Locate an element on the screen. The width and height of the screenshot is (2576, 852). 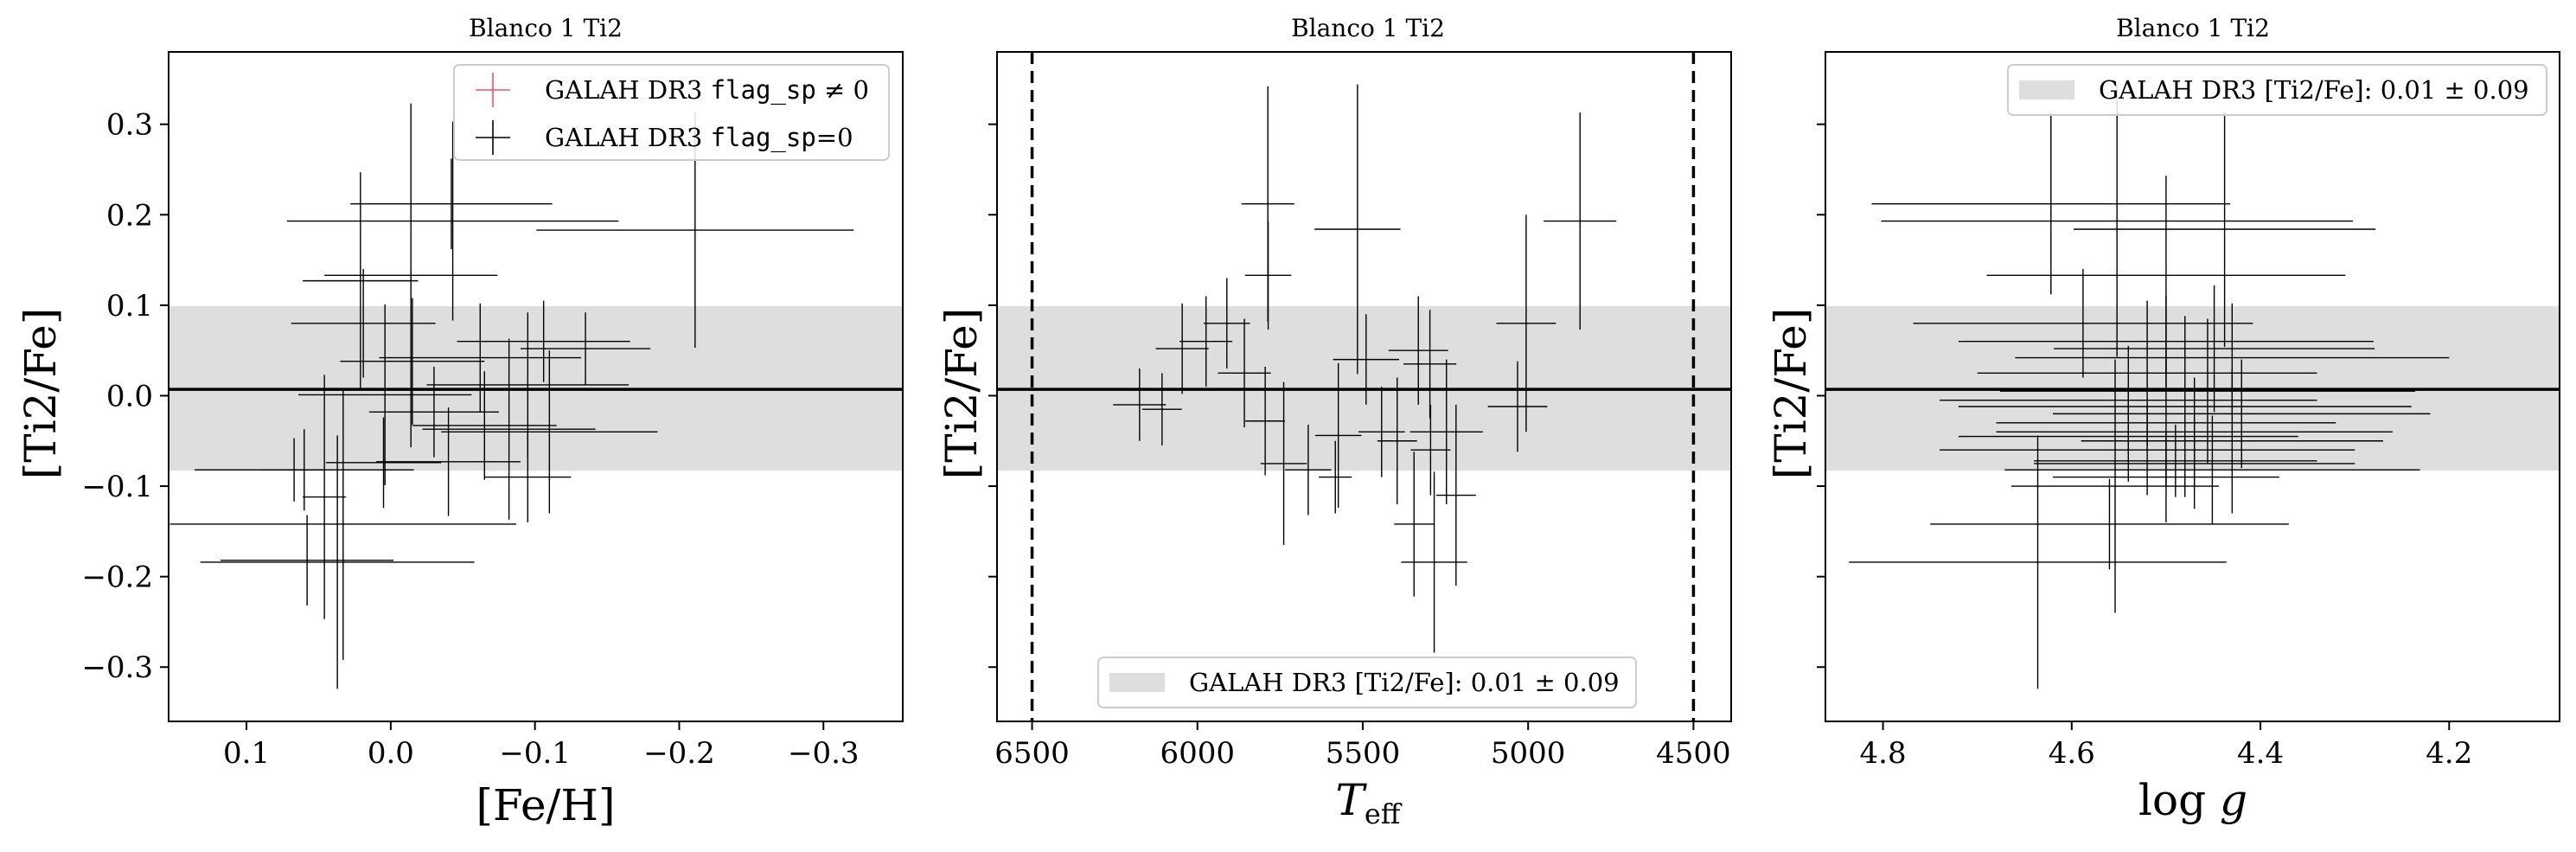
x-axis-label: Teff is located at coordinates (1368, 802).